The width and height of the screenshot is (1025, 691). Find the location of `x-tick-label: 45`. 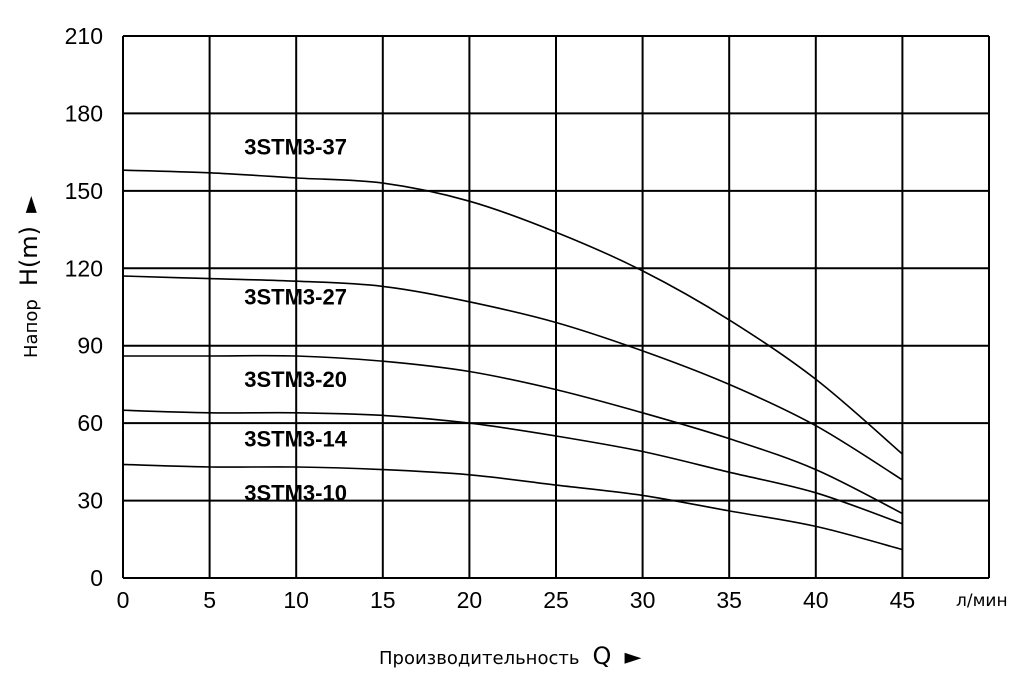

x-tick-label: 45 is located at coordinates (903, 600).